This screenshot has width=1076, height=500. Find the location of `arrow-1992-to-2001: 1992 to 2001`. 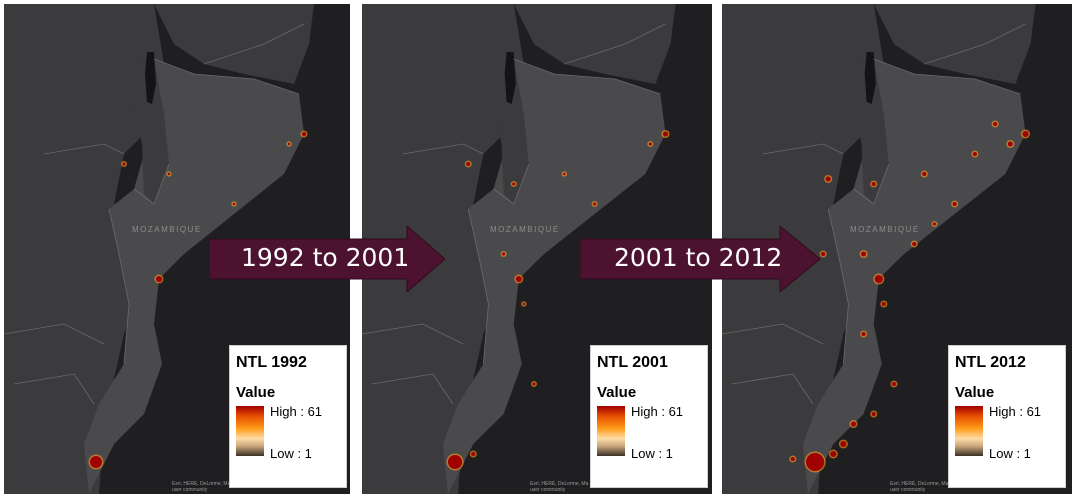

arrow-1992-to-2001: 1992 to 2001 is located at coordinates (327, 259).